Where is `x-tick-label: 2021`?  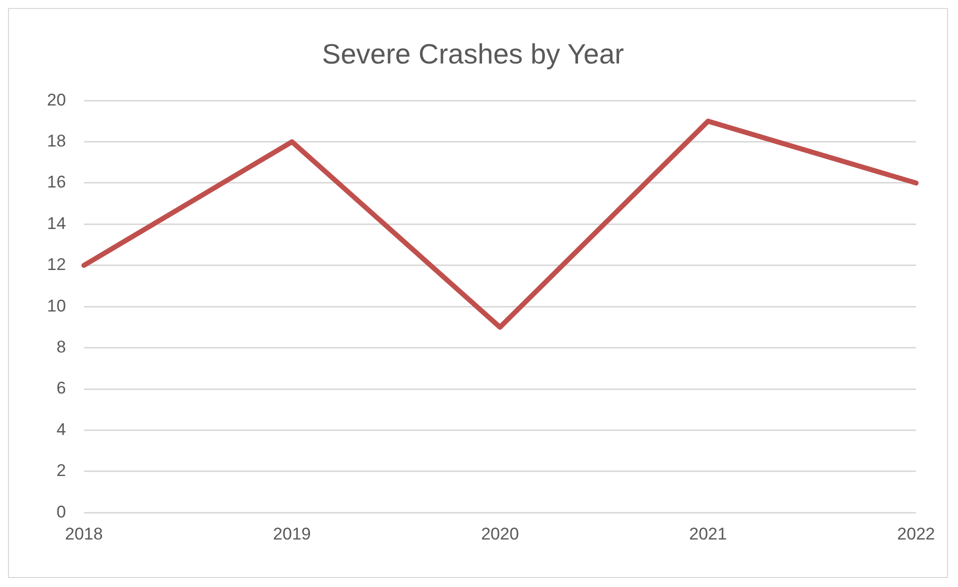
x-tick-label: 2021 is located at coordinates (708, 534).